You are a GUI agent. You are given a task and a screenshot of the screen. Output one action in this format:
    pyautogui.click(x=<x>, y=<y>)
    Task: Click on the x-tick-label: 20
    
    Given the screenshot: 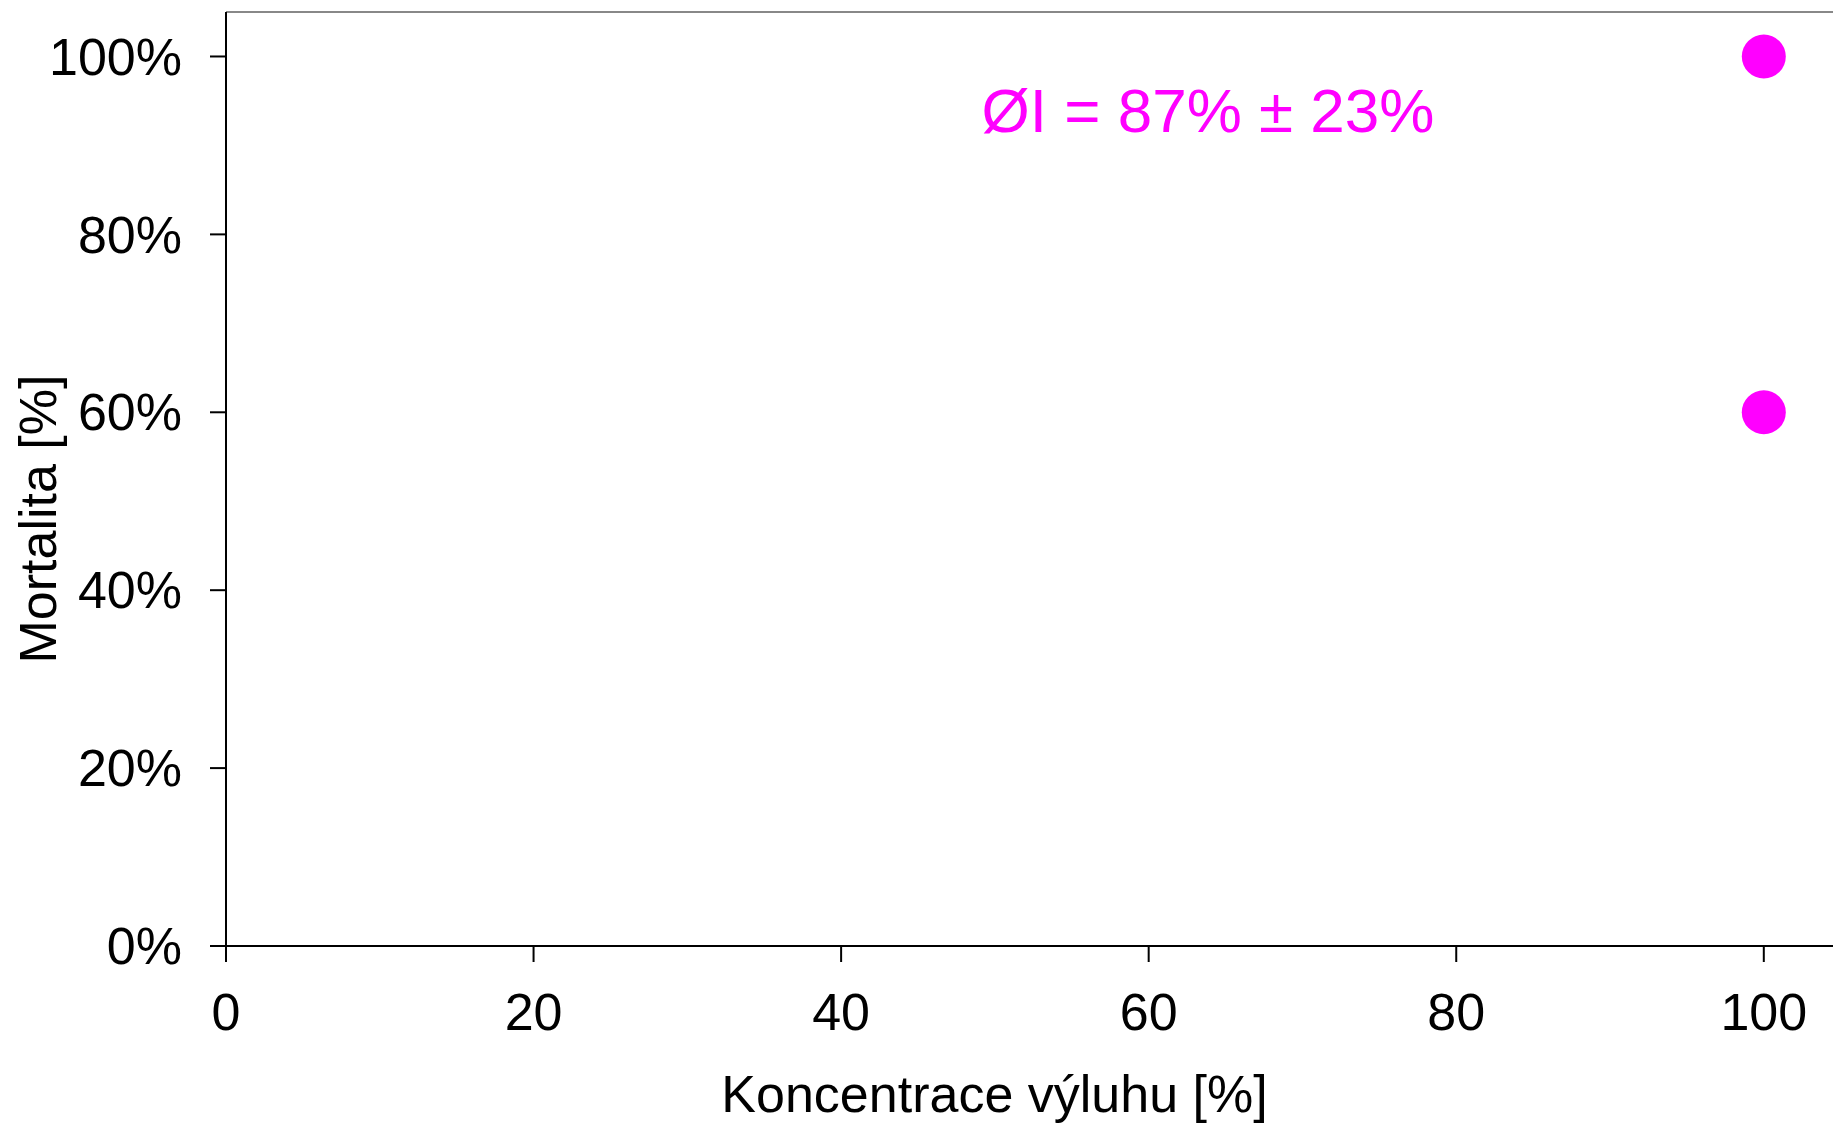 What is the action you would take?
    pyautogui.click(x=533, y=1012)
    